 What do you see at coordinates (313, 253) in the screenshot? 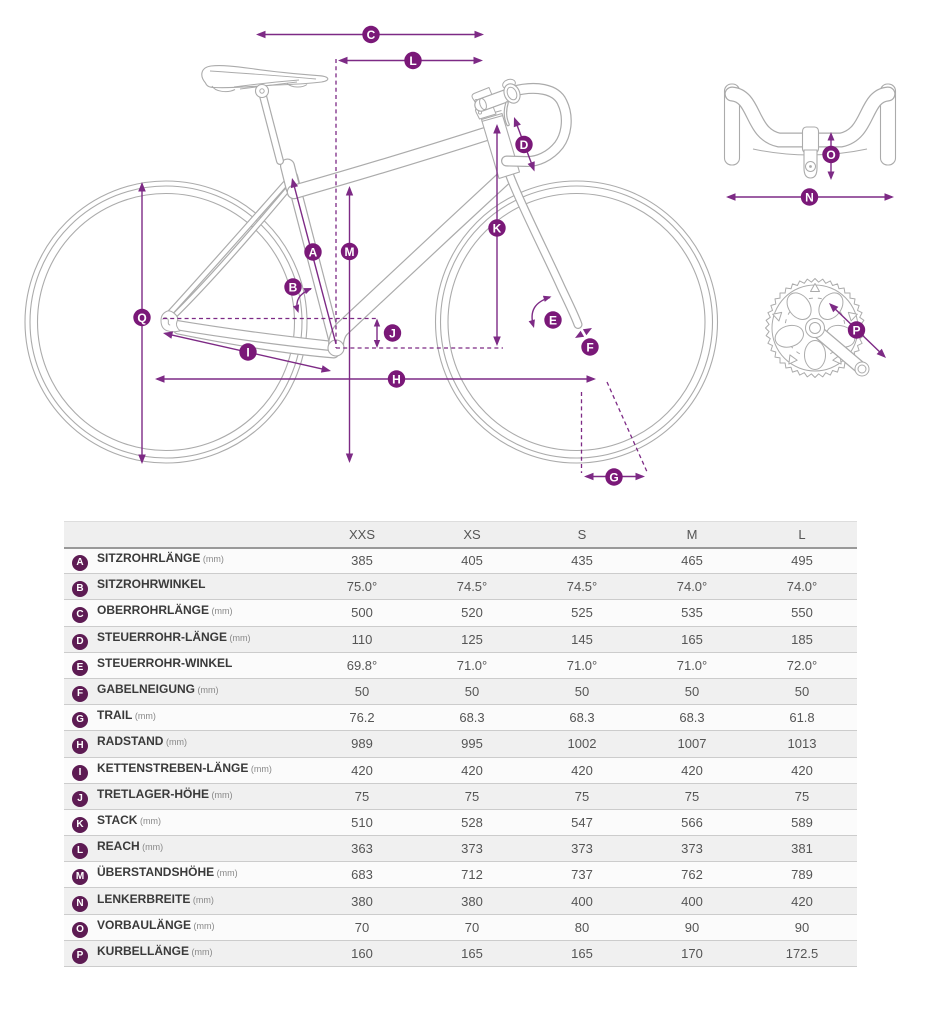
I see `svg-text: A` at bounding box center [313, 253].